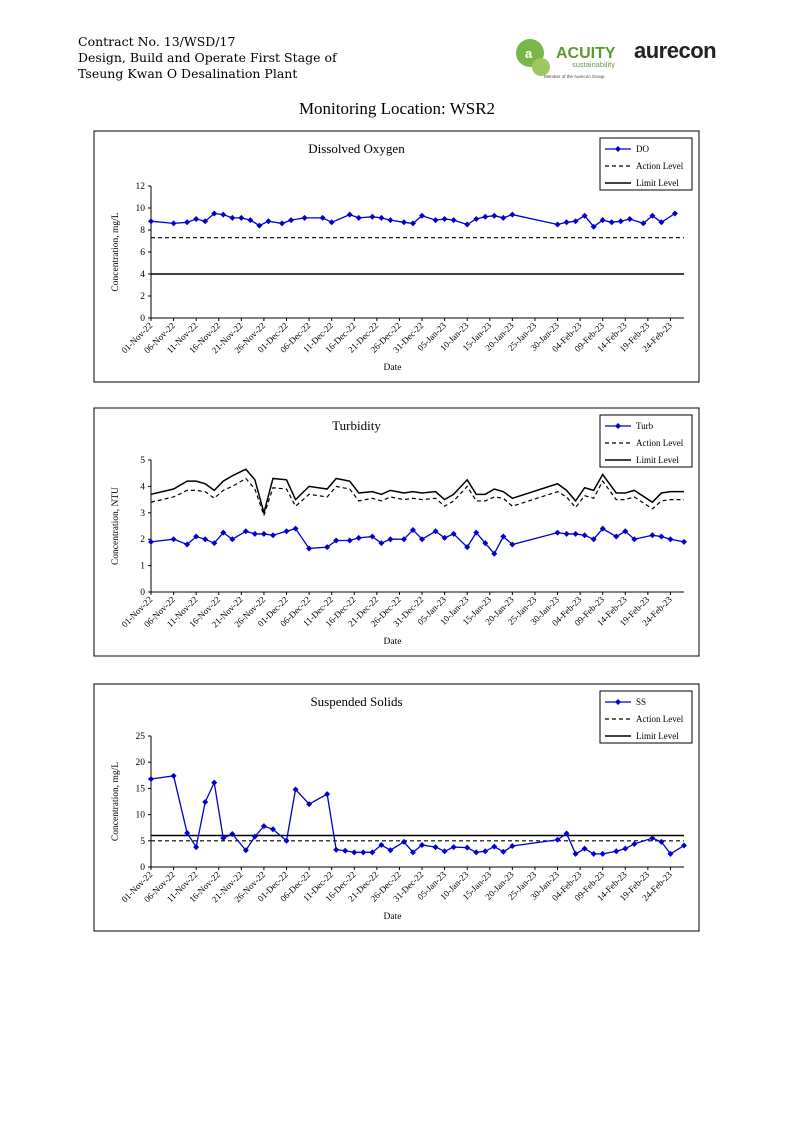 This screenshot has width=794, height=1123. I want to click on y-tick-label: 15, so click(141, 789).